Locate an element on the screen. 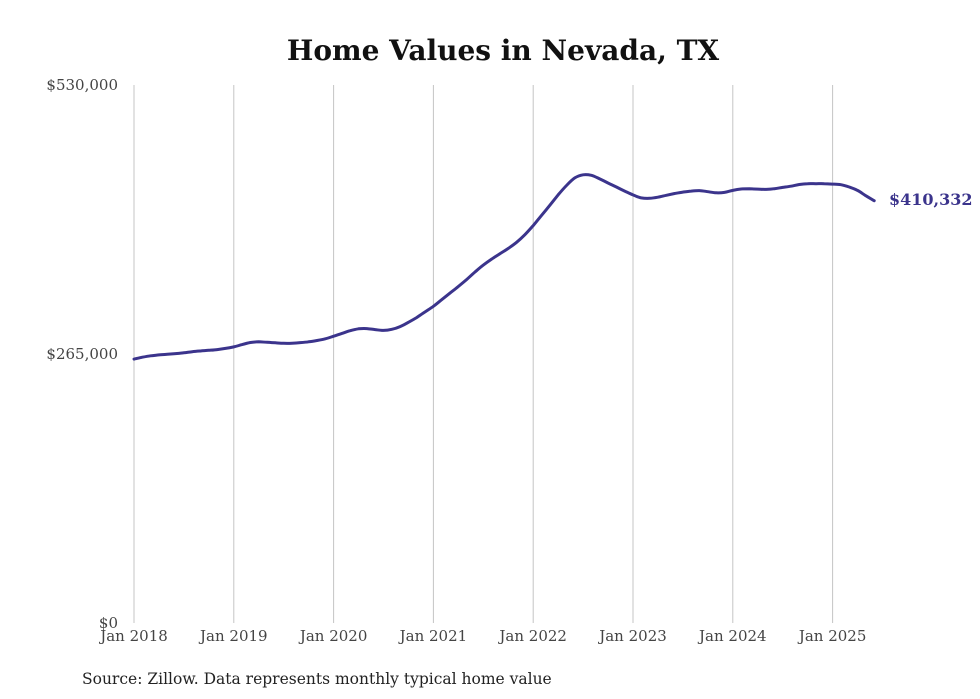 This screenshot has width=980, height=699. y-tick-label: $265,000 is located at coordinates (82, 354).